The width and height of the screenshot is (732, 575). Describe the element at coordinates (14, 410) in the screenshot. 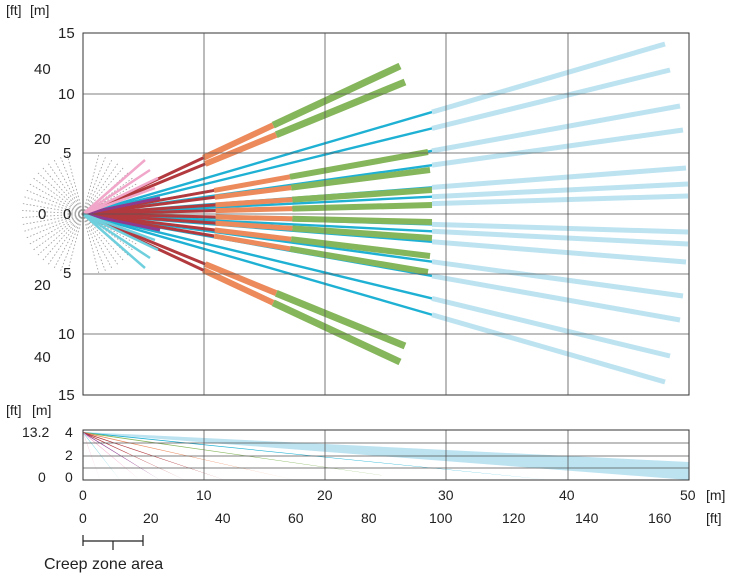

I see `side-unit-ft: [ft]` at that location.